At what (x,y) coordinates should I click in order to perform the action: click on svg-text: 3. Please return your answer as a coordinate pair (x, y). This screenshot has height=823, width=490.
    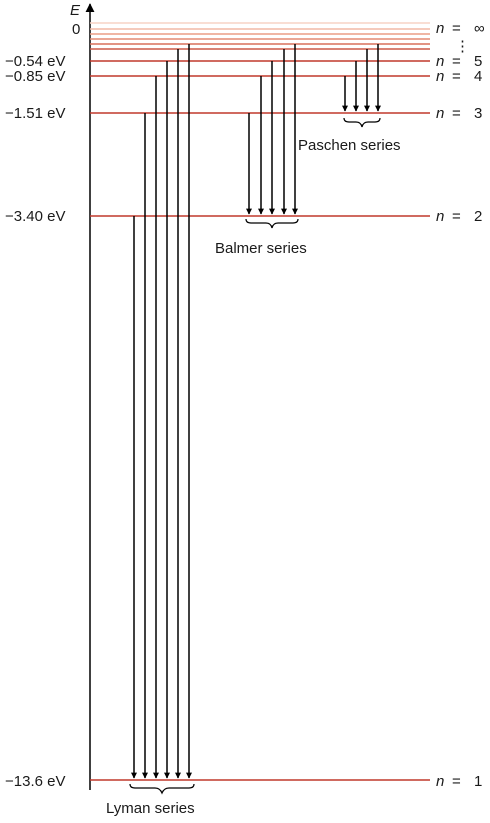
    Looking at the image, I should click on (478, 113).